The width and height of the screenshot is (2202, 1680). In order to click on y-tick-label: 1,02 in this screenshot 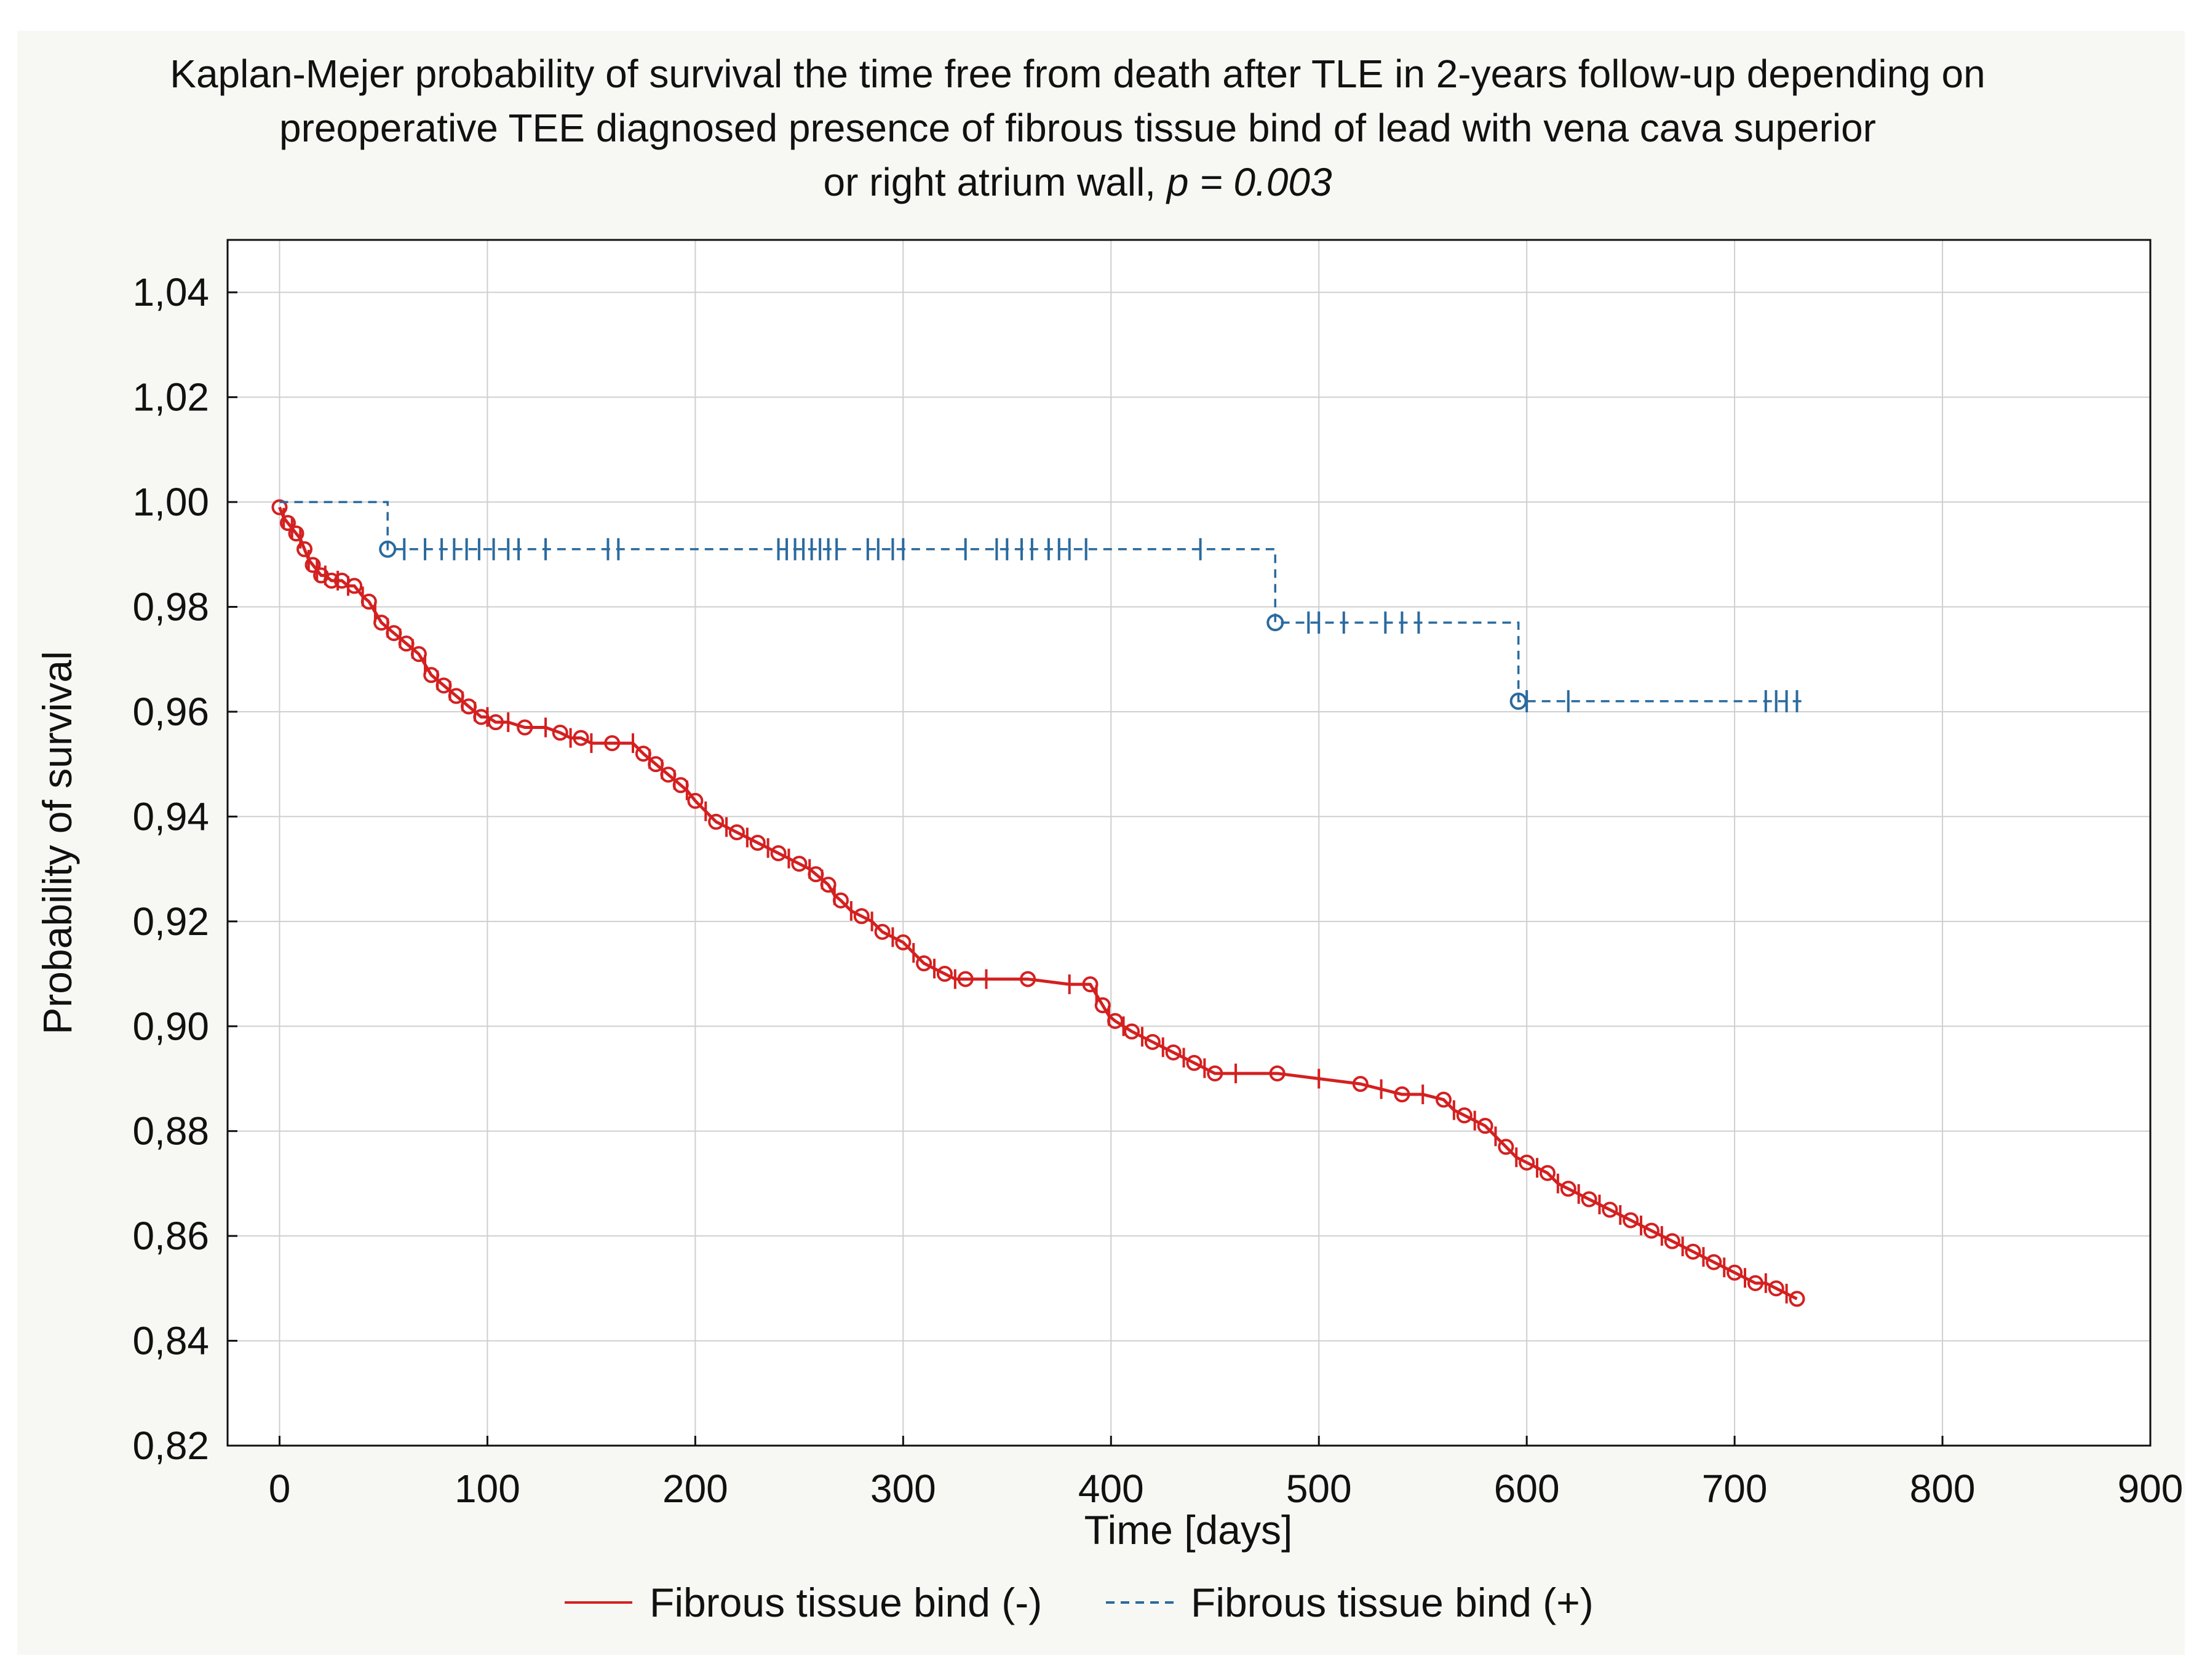, I will do `click(171, 397)`.